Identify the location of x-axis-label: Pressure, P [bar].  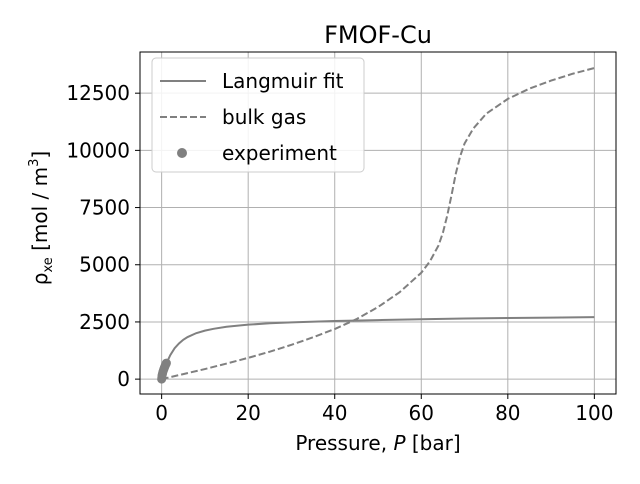
(377, 443).